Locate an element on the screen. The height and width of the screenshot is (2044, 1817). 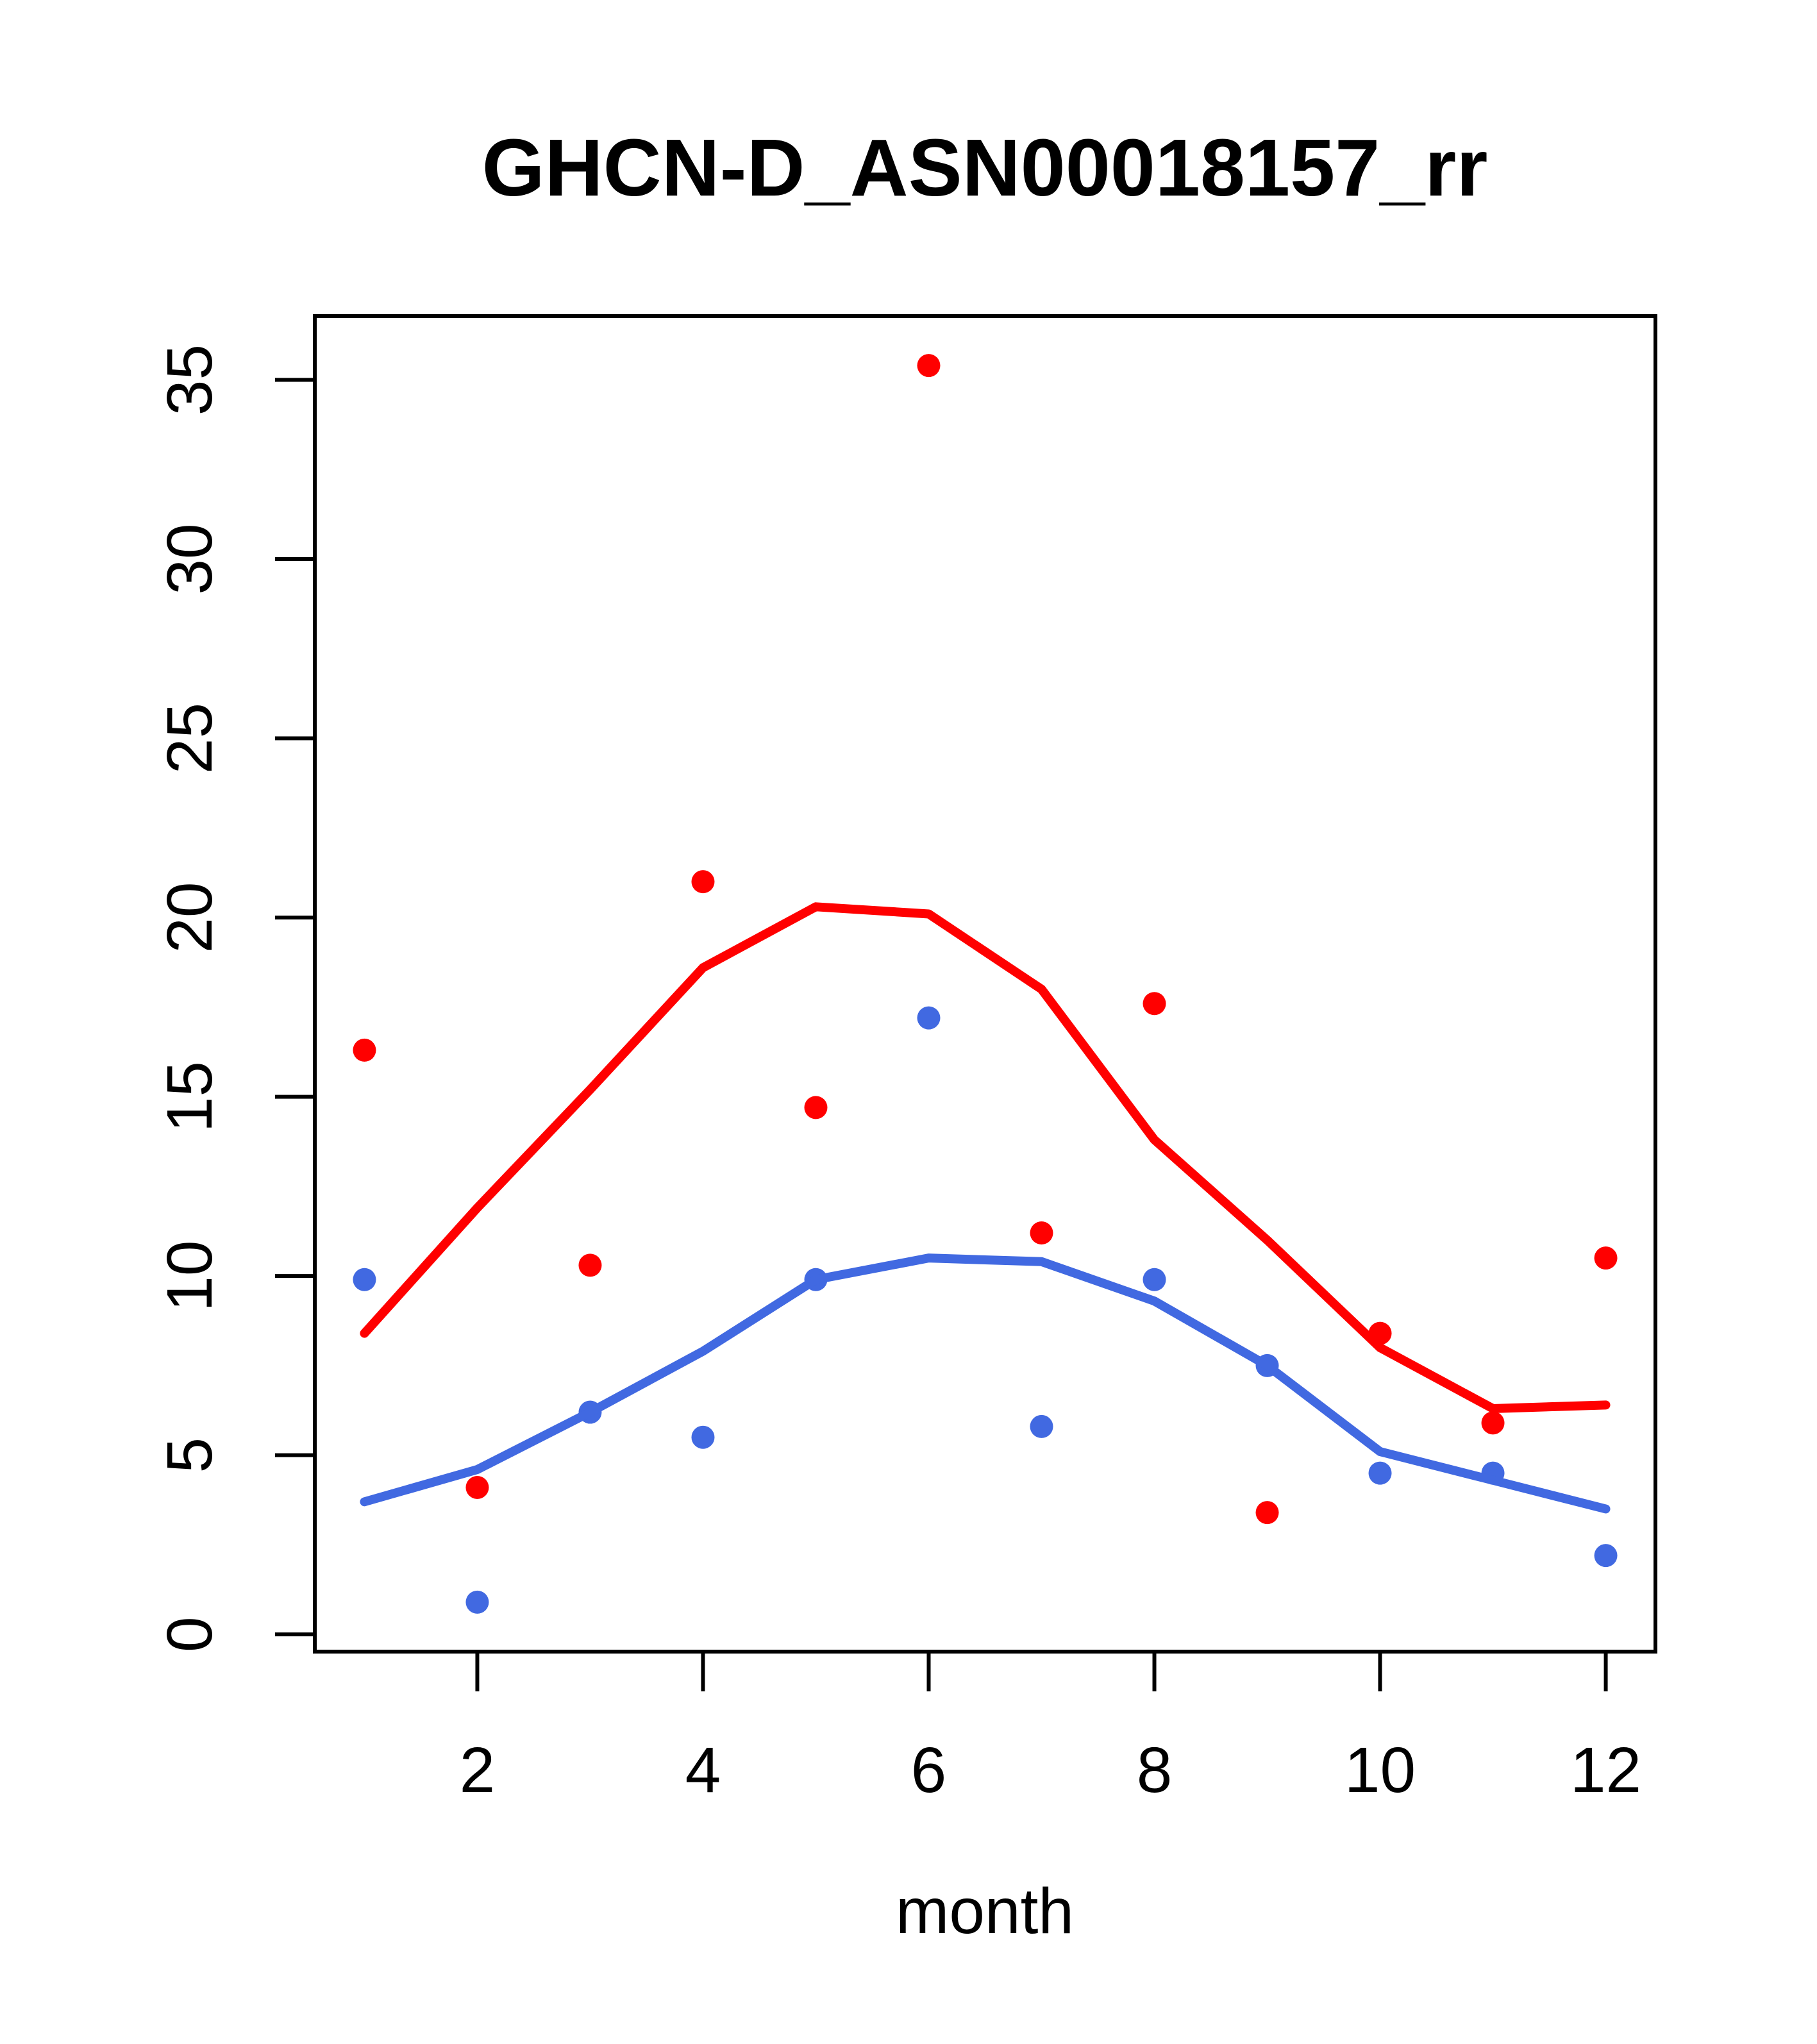
y-tick-label: 0 is located at coordinates (190, 1634).